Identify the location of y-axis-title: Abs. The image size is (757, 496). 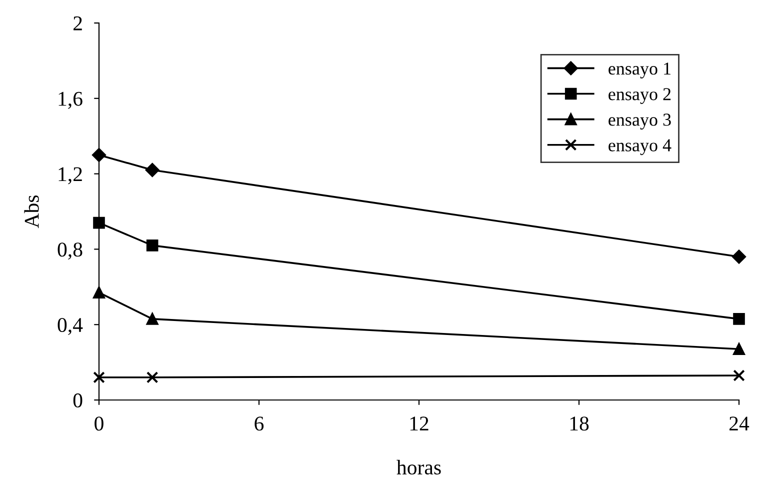
(31, 211).